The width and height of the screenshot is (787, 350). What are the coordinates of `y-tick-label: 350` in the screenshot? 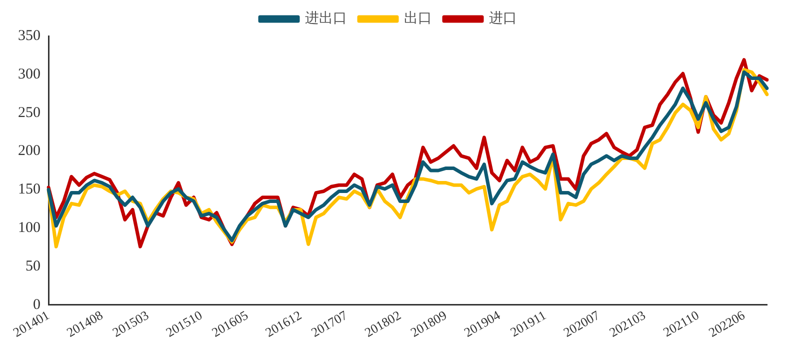 It's located at (29, 36).